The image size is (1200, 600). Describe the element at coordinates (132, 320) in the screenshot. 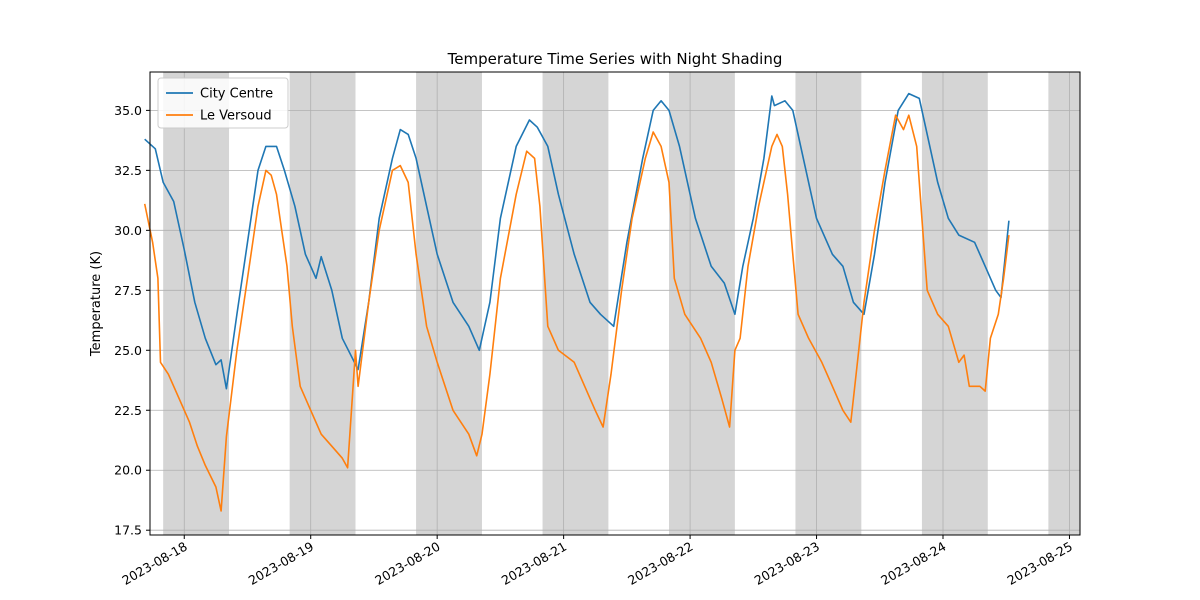

I see `y-axis-ticks: 17.5 20.0 22.5 25.0 27.5 30.0 32.5 35.0` at that location.